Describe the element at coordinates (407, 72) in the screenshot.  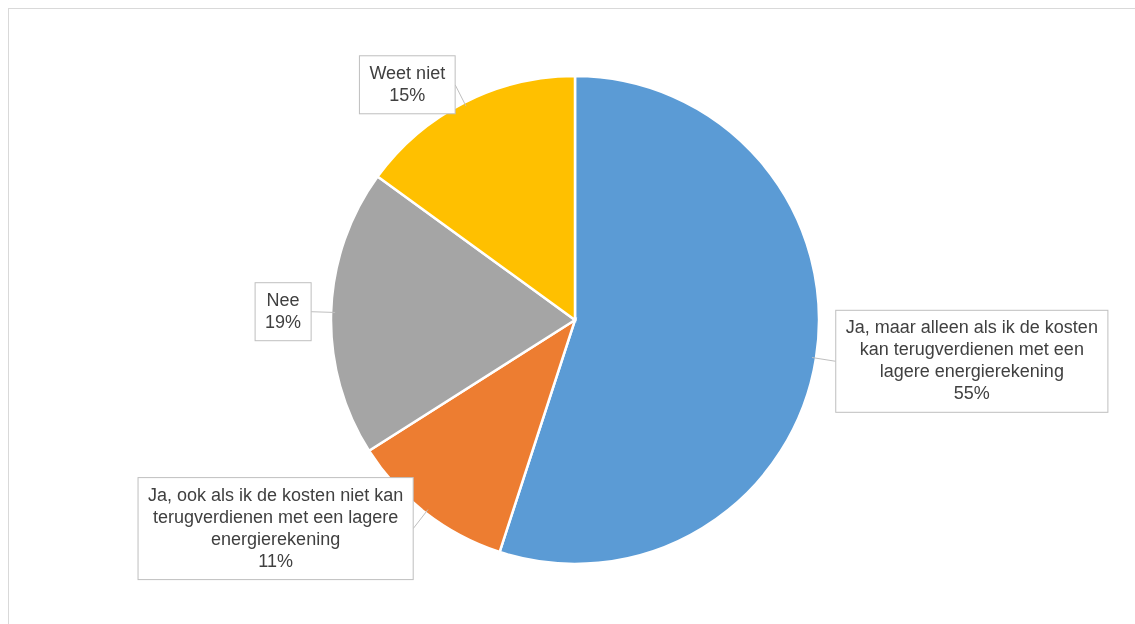
I see `slice-label: Weet niet` at that location.